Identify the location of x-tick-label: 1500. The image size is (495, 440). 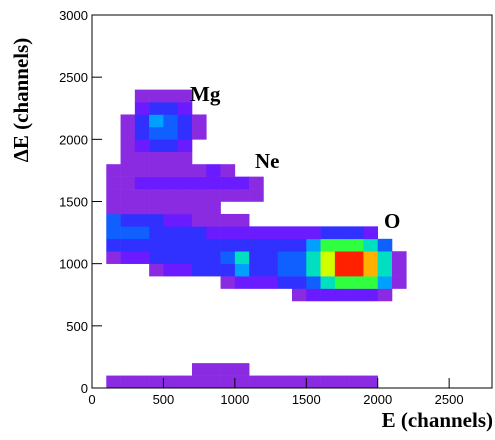
(306, 399).